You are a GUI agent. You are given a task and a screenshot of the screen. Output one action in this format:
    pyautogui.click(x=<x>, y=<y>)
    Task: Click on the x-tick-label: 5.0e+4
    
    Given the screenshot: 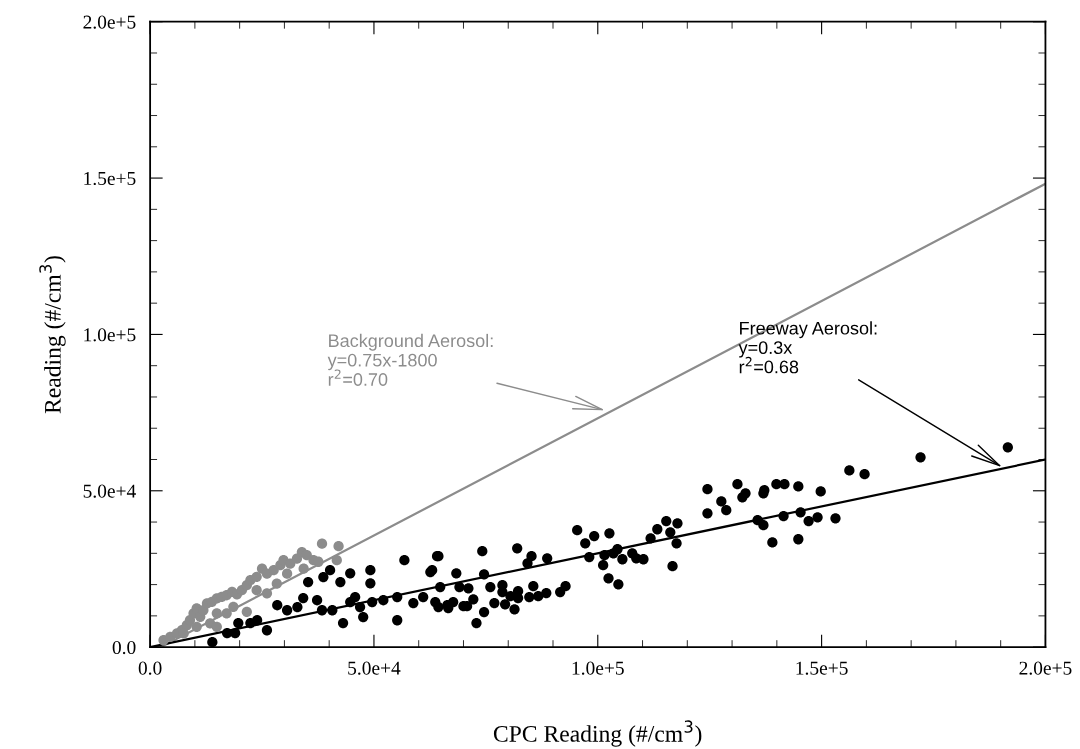 What is the action you would take?
    pyautogui.click(x=374, y=668)
    